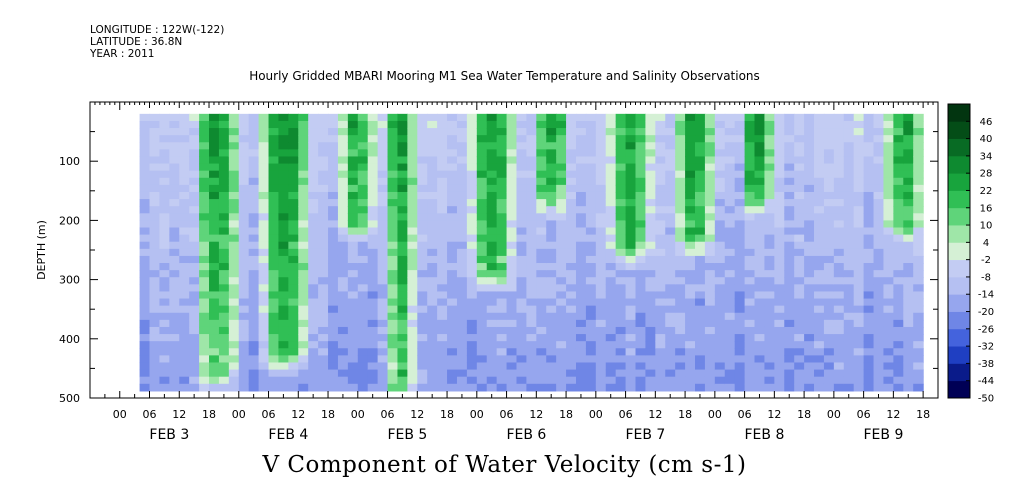 Image resolution: width=1009 pixels, height=504 pixels. Describe the element at coordinates (986, 208) in the screenshot. I see `colorbar-tick-label: 16` at that location.